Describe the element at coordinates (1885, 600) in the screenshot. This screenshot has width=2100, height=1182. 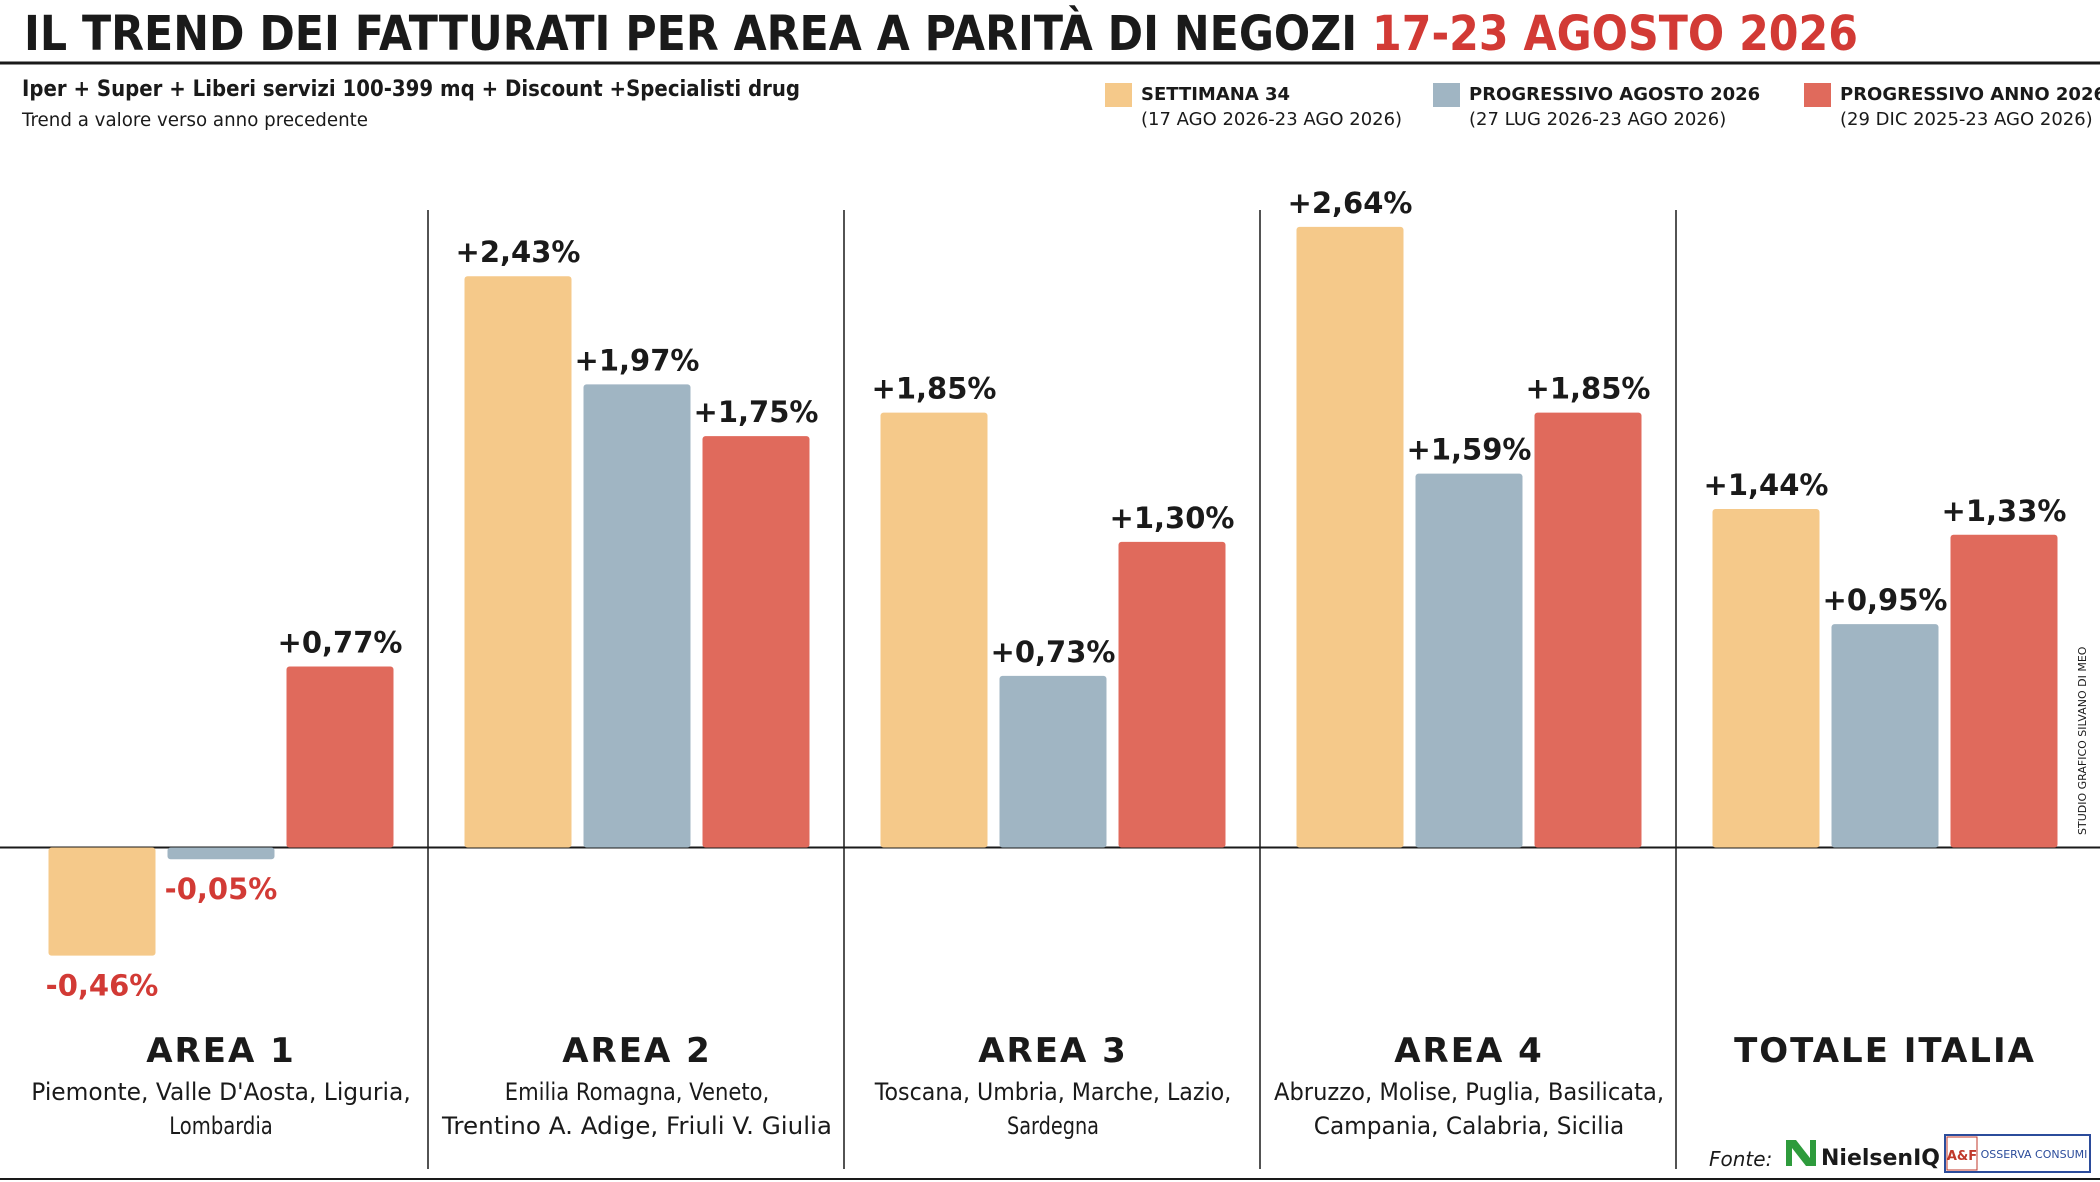
I see `value-label: +0,95%` at that location.